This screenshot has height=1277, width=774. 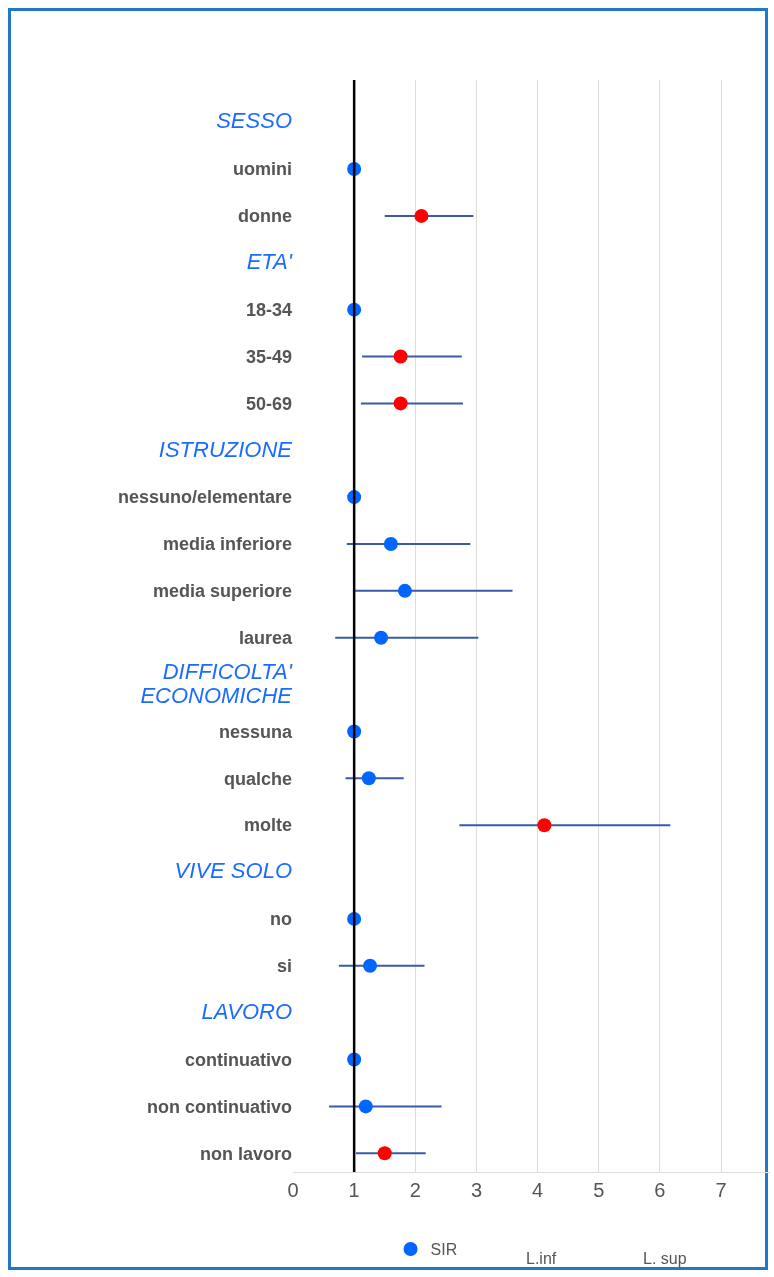 What do you see at coordinates (267, 825) in the screenshot?
I see `y-tick-label: molte` at bounding box center [267, 825].